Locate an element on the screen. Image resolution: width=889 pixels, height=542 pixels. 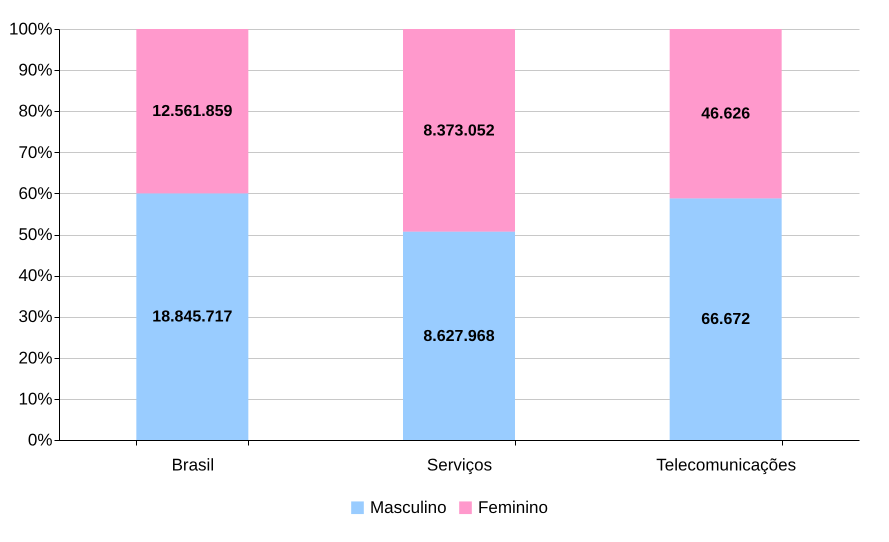
y-tick-label: 20% is located at coordinates (35, 358).